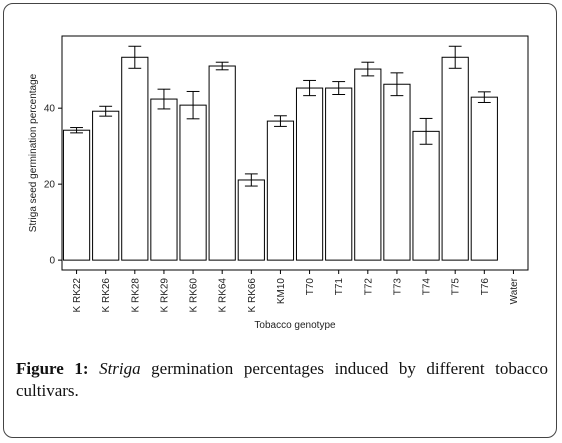 The width and height of the screenshot is (562, 443). Describe the element at coordinates (52, 368) in the screenshot. I see `caption-label: Figure 1:` at that location.